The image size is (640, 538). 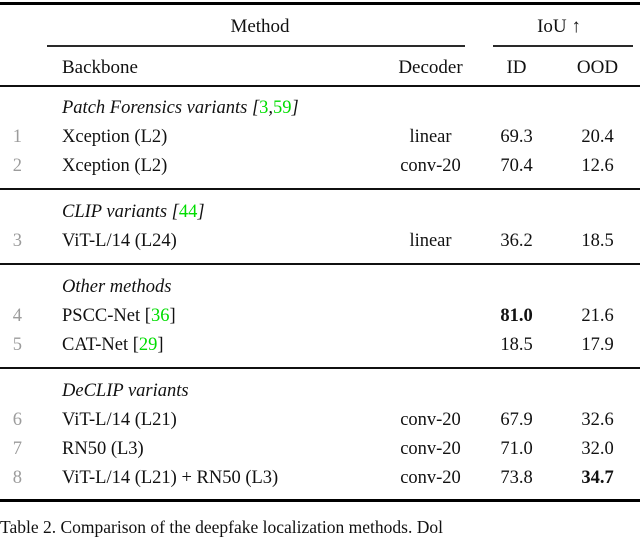 I want to click on cell-backbone: RN50 (L3), so click(x=103, y=449).